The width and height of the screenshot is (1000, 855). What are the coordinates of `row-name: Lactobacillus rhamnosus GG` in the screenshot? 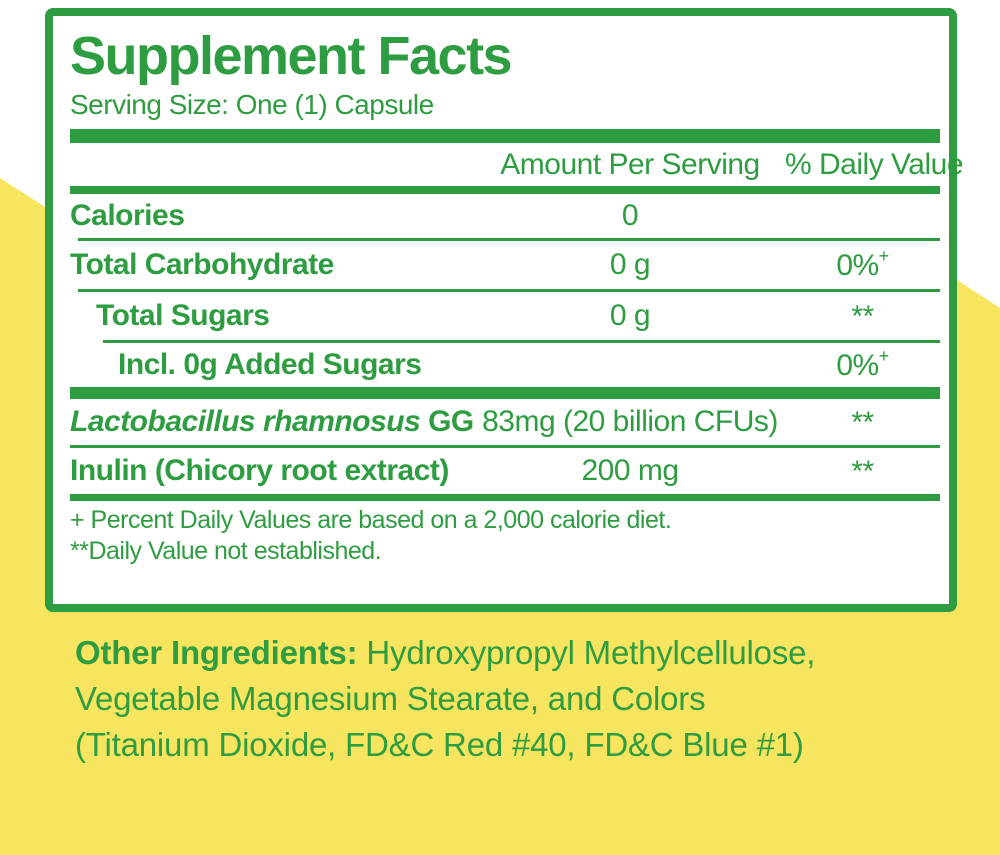 It's located at (272, 422).